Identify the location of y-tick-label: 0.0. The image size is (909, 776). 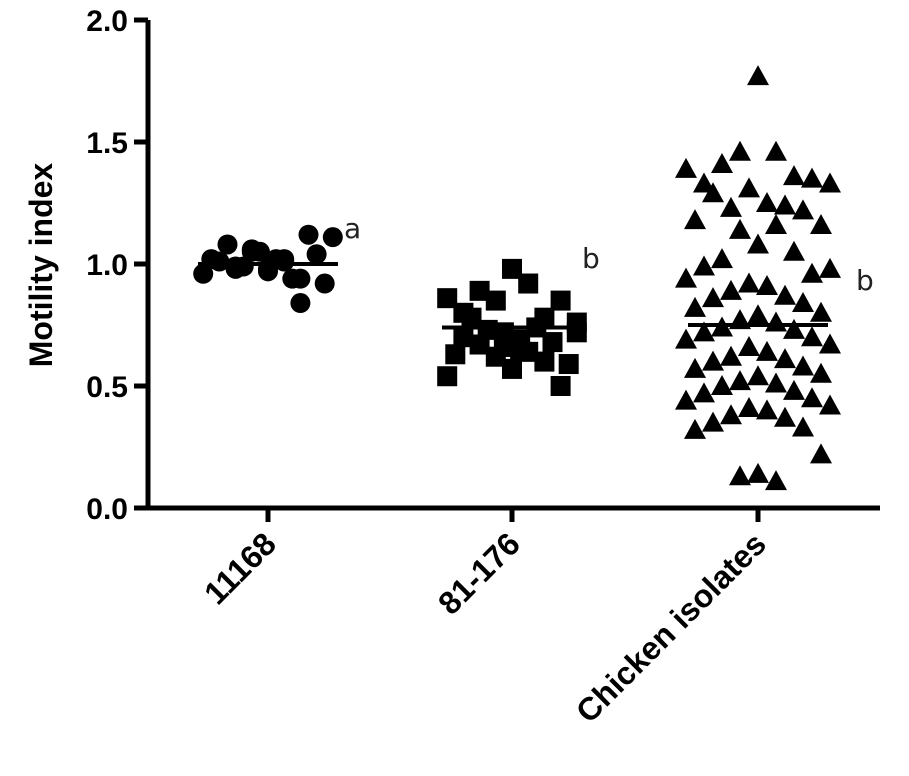
(107, 509).